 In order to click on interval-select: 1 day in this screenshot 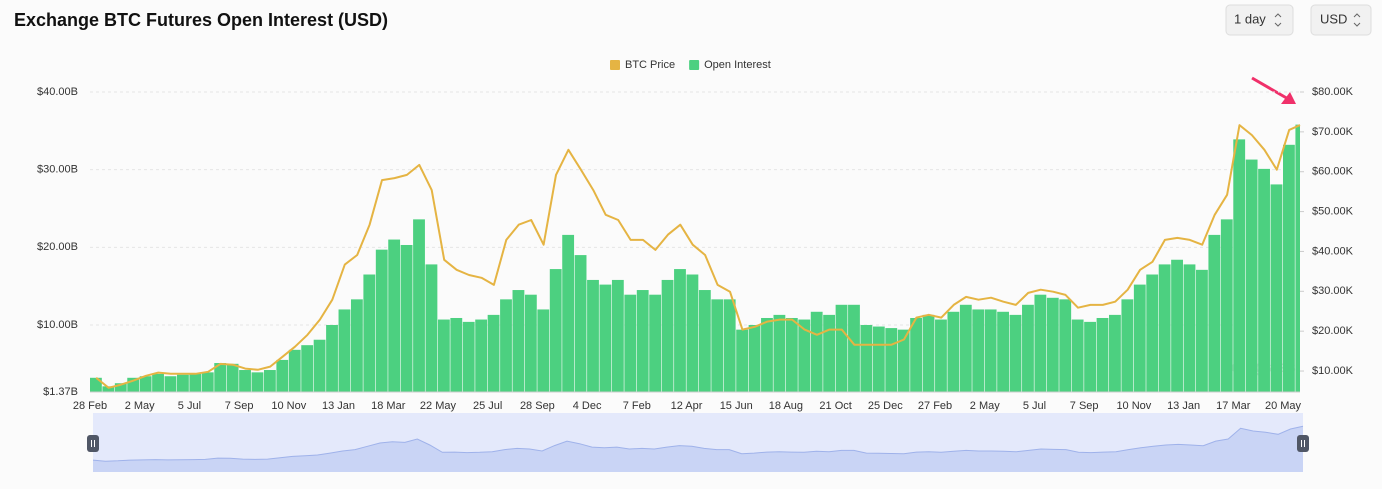, I will do `click(1259, 20)`.